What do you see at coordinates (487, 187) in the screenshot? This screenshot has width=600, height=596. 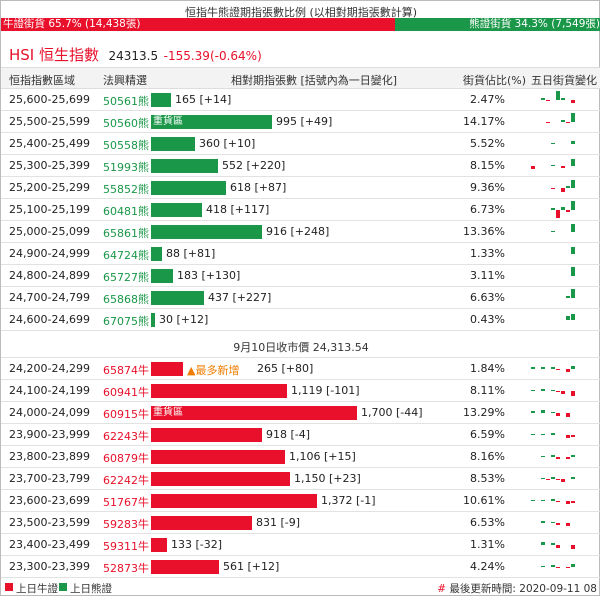 I see `share-percent: 9.36%` at bounding box center [487, 187].